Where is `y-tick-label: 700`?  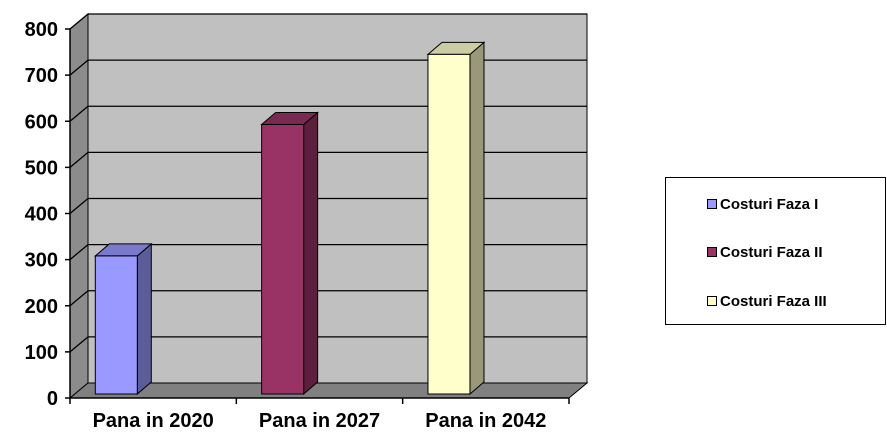
y-tick-label: 700 is located at coordinates (41, 76).